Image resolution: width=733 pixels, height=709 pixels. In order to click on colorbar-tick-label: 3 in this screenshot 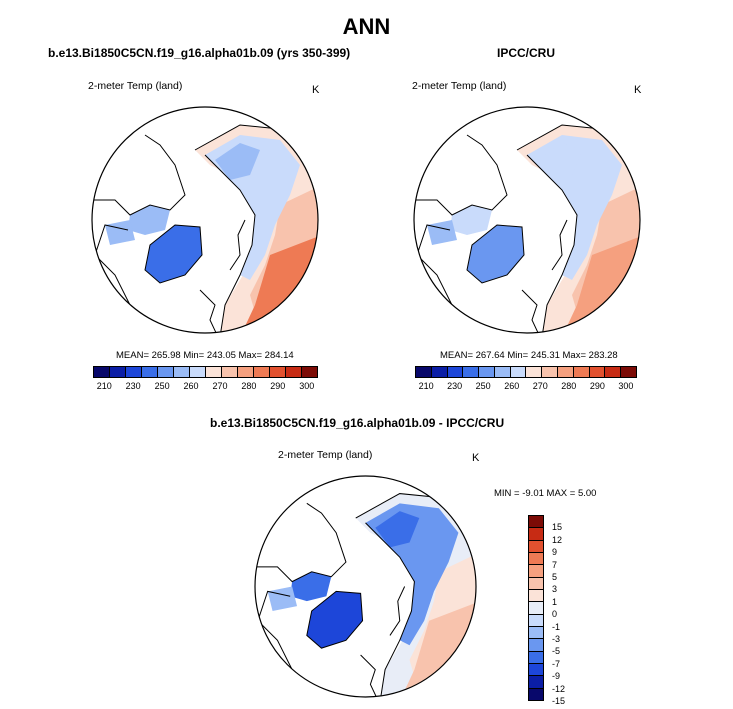, I will do `click(555, 589)`.